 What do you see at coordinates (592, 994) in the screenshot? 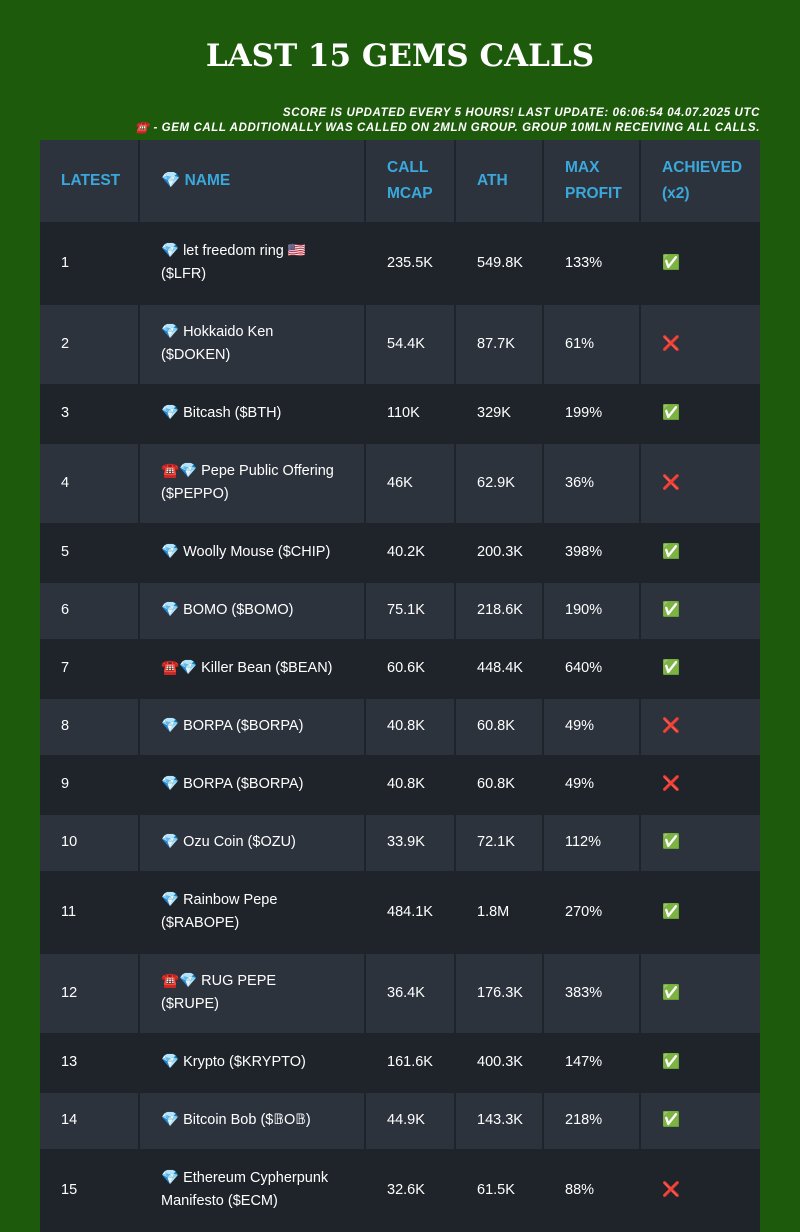
I see `max-profit: 383%` at bounding box center [592, 994].